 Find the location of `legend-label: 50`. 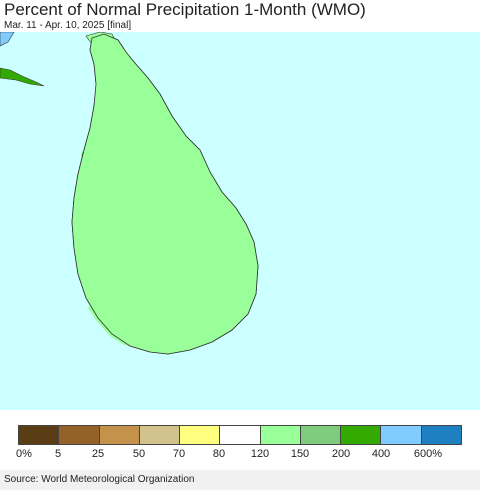

legend-label: 50 is located at coordinates (139, 454).